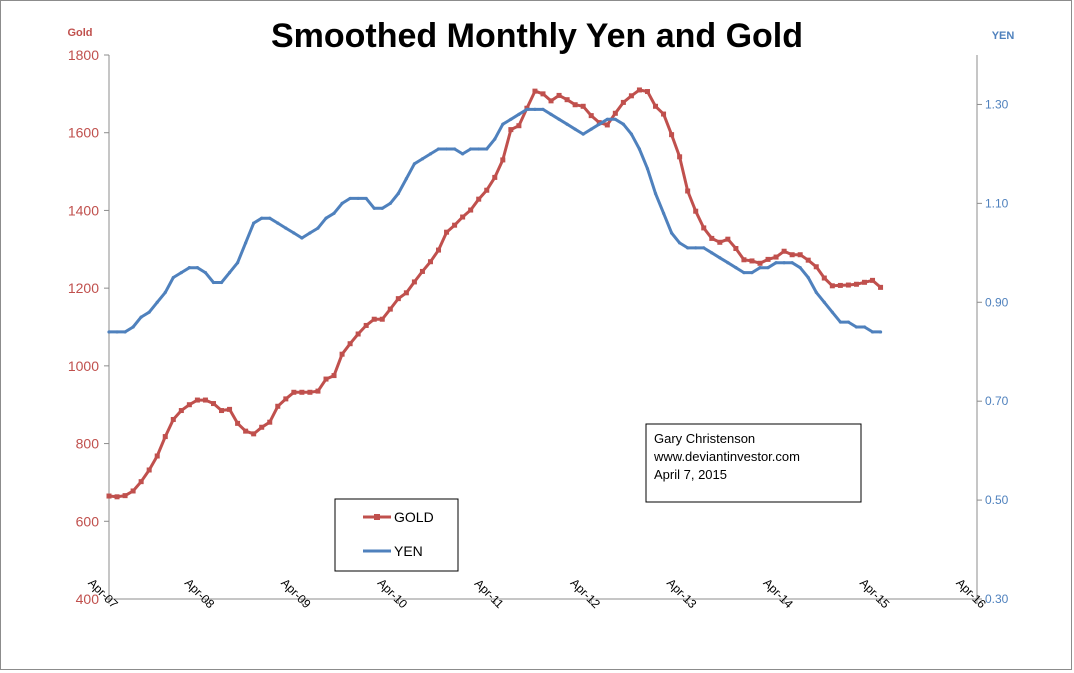 This screenshot has width=1074, height=673. Describe the element at coordinates (971, 594) in the screenshot. I see `x-tick-label: Apr-16` at that location.